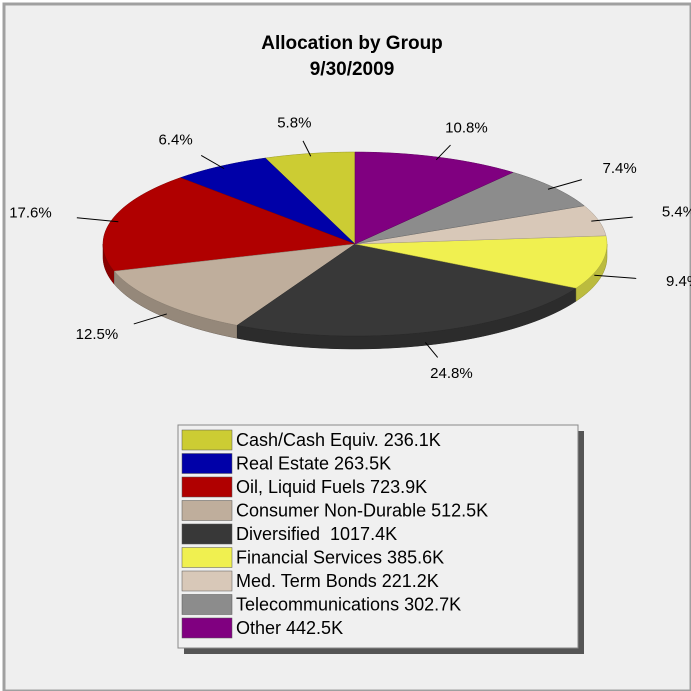 This screenshot has height=691, width=691. What do you see at coordinates (331, 487) in the screenshot?
I see `legend-label: Oil, Liquid Fuels 723.9K` at bounding box center [331, 487].